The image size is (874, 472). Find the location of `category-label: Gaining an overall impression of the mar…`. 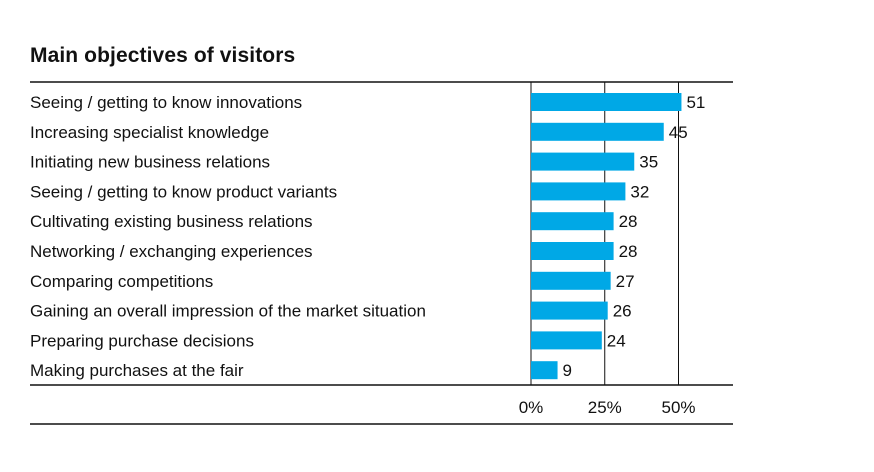

category-label: Gaining an overall impression of the mar… is located at coordinates (228, 311).